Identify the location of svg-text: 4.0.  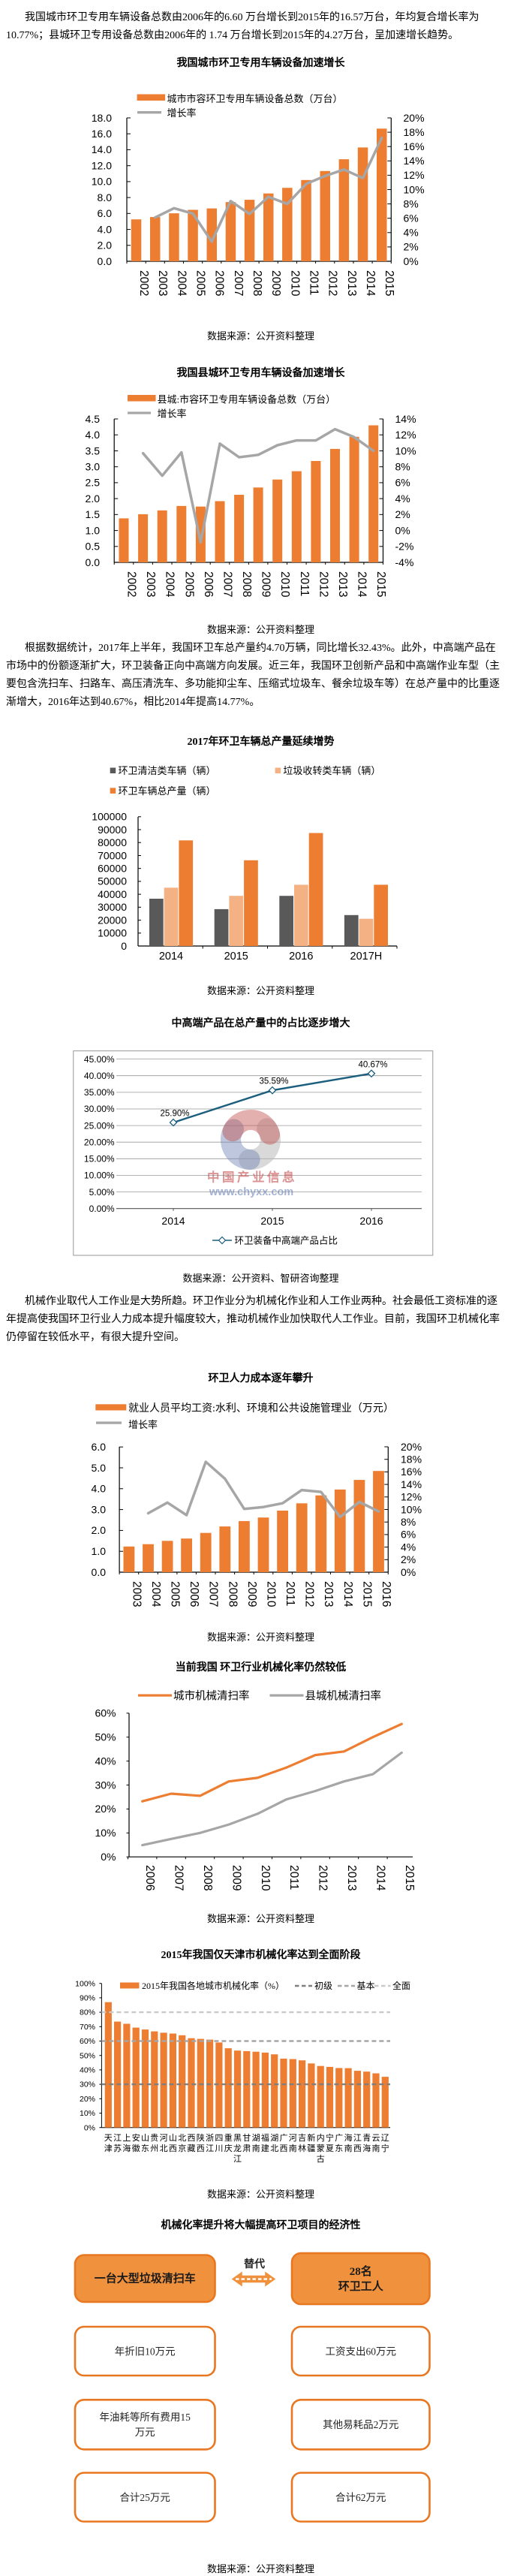
(93, 435).